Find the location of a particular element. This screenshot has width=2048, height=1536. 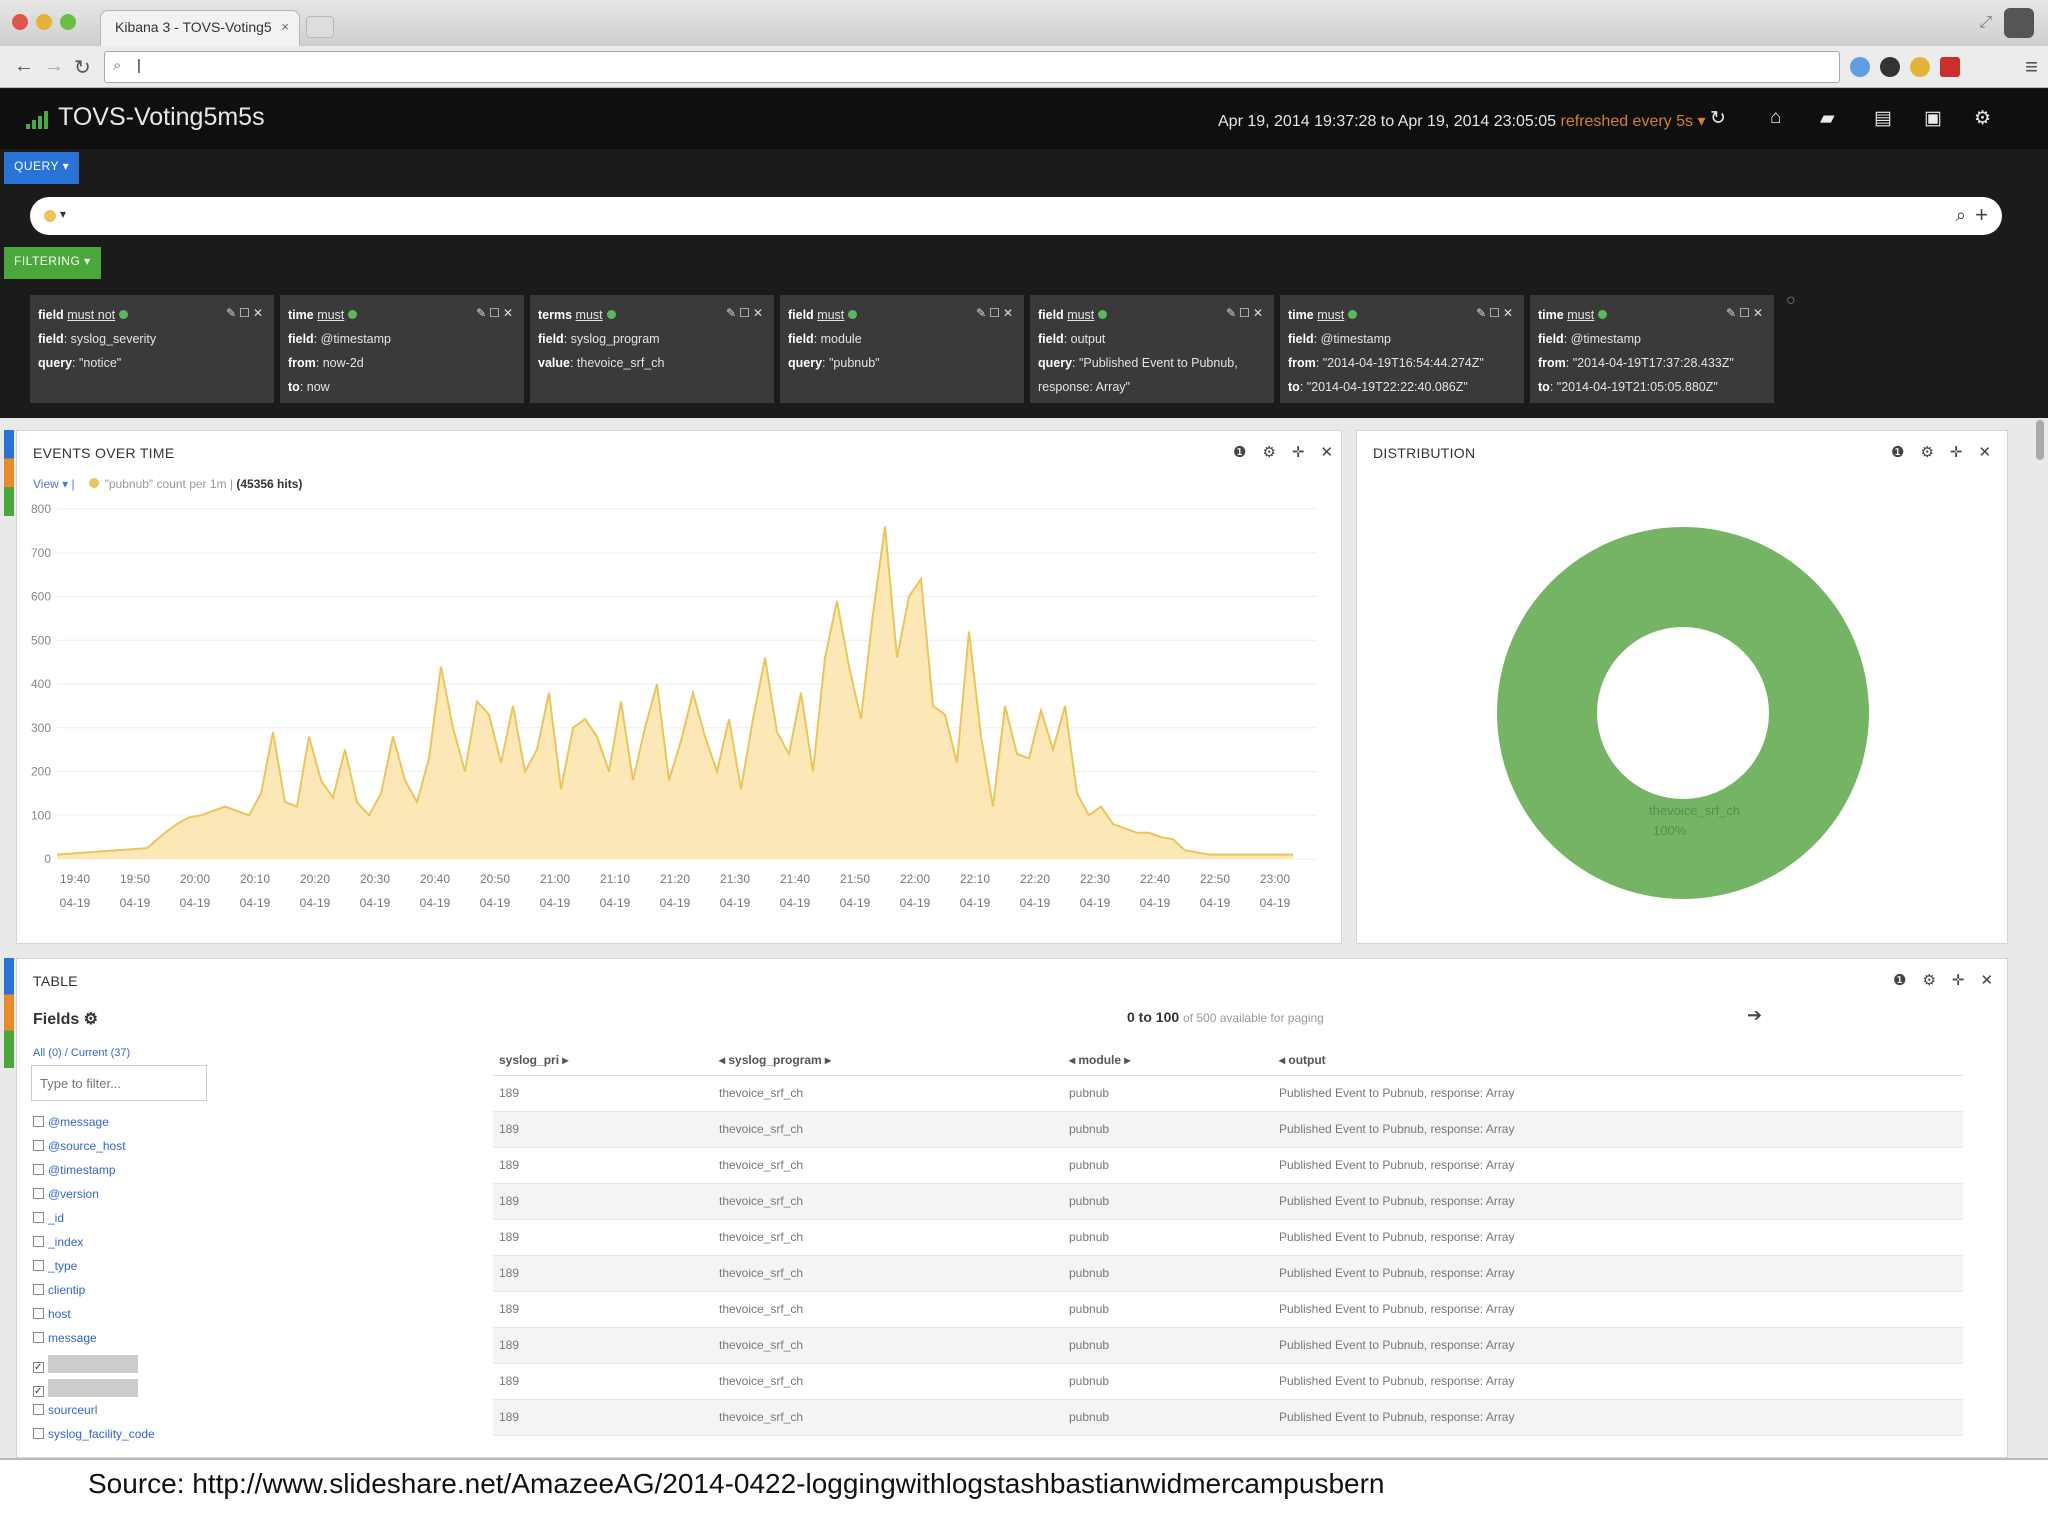

filtering-section-toggle: FILTERING ▾ is located at coordinates (52, 263).